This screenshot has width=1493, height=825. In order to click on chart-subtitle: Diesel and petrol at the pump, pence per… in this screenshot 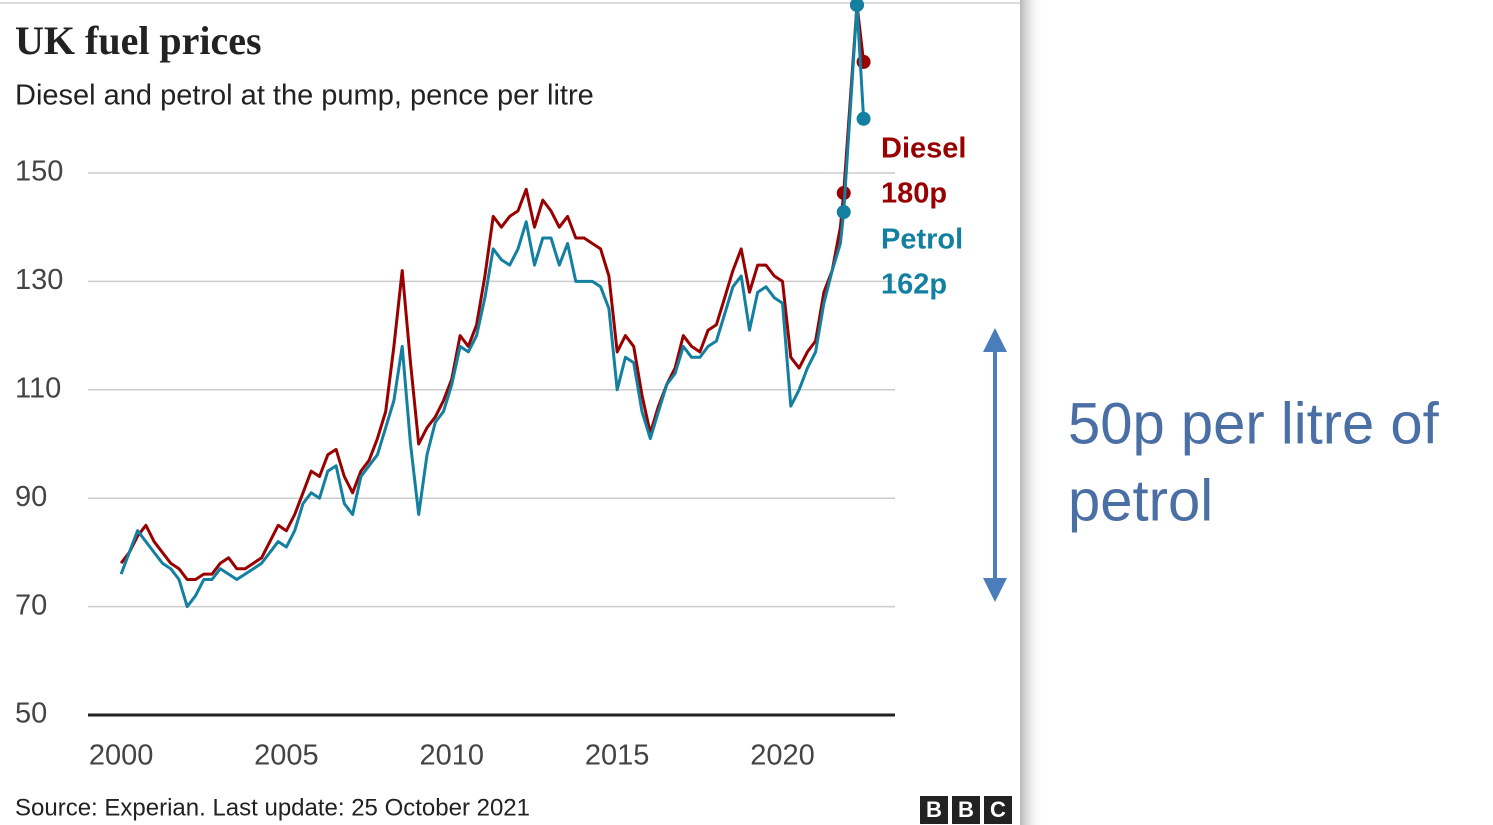, I will do `click(304, 96)`.